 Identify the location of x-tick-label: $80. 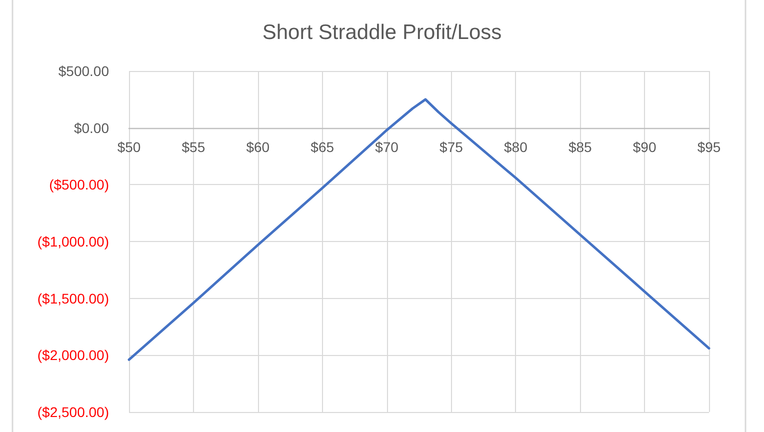
(516, 146).